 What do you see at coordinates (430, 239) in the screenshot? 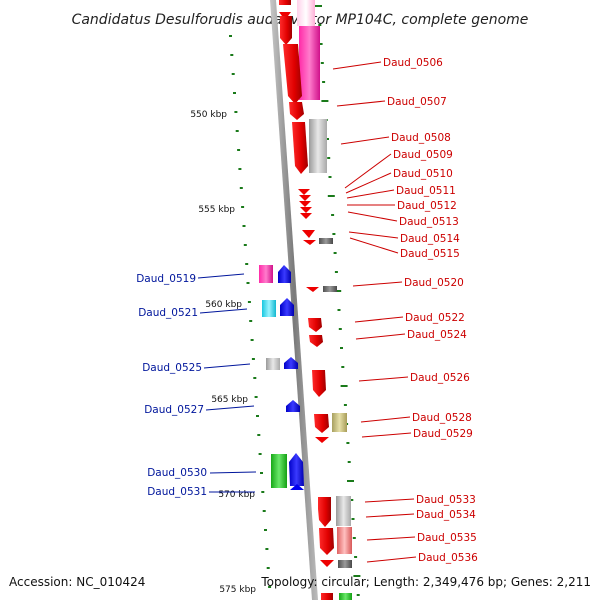
I see `gene-label: Daud_0514` at bounding box center [430, 239].